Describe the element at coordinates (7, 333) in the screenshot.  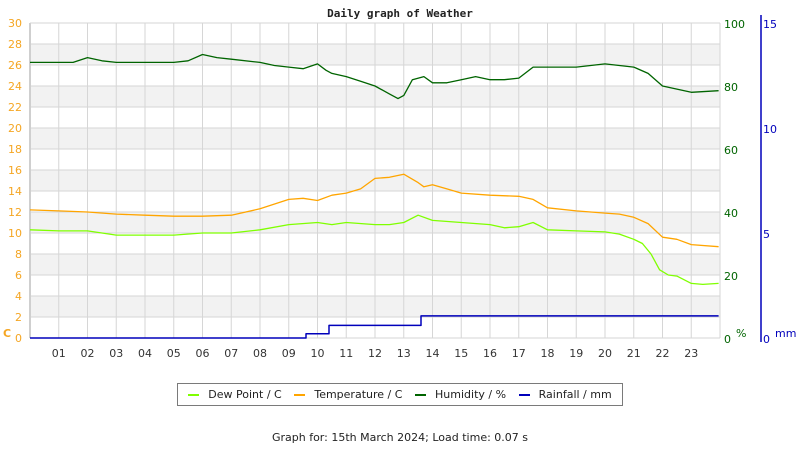
I see `y-axis-label-left: C` at that location.